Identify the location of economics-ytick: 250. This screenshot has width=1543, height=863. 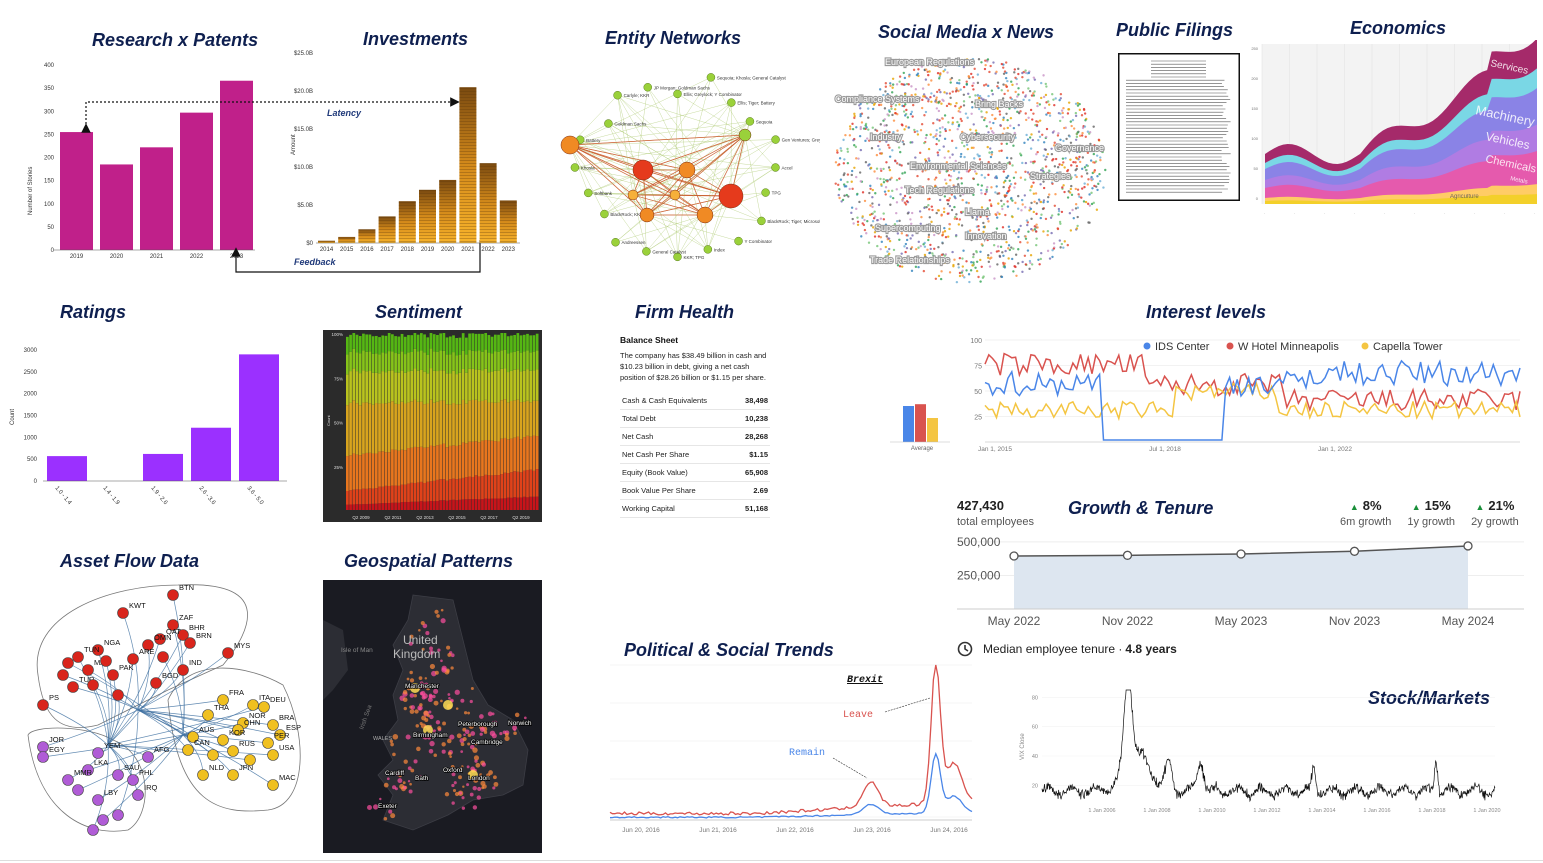
(1254, 48).